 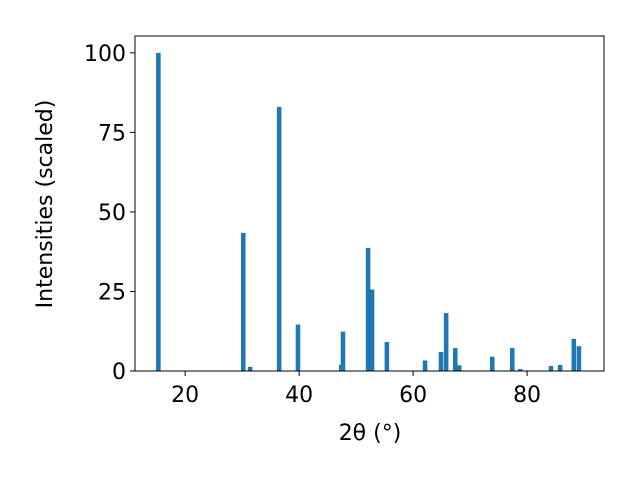 I want to click on y-tick-label: 100, so click(x=105, y=54).